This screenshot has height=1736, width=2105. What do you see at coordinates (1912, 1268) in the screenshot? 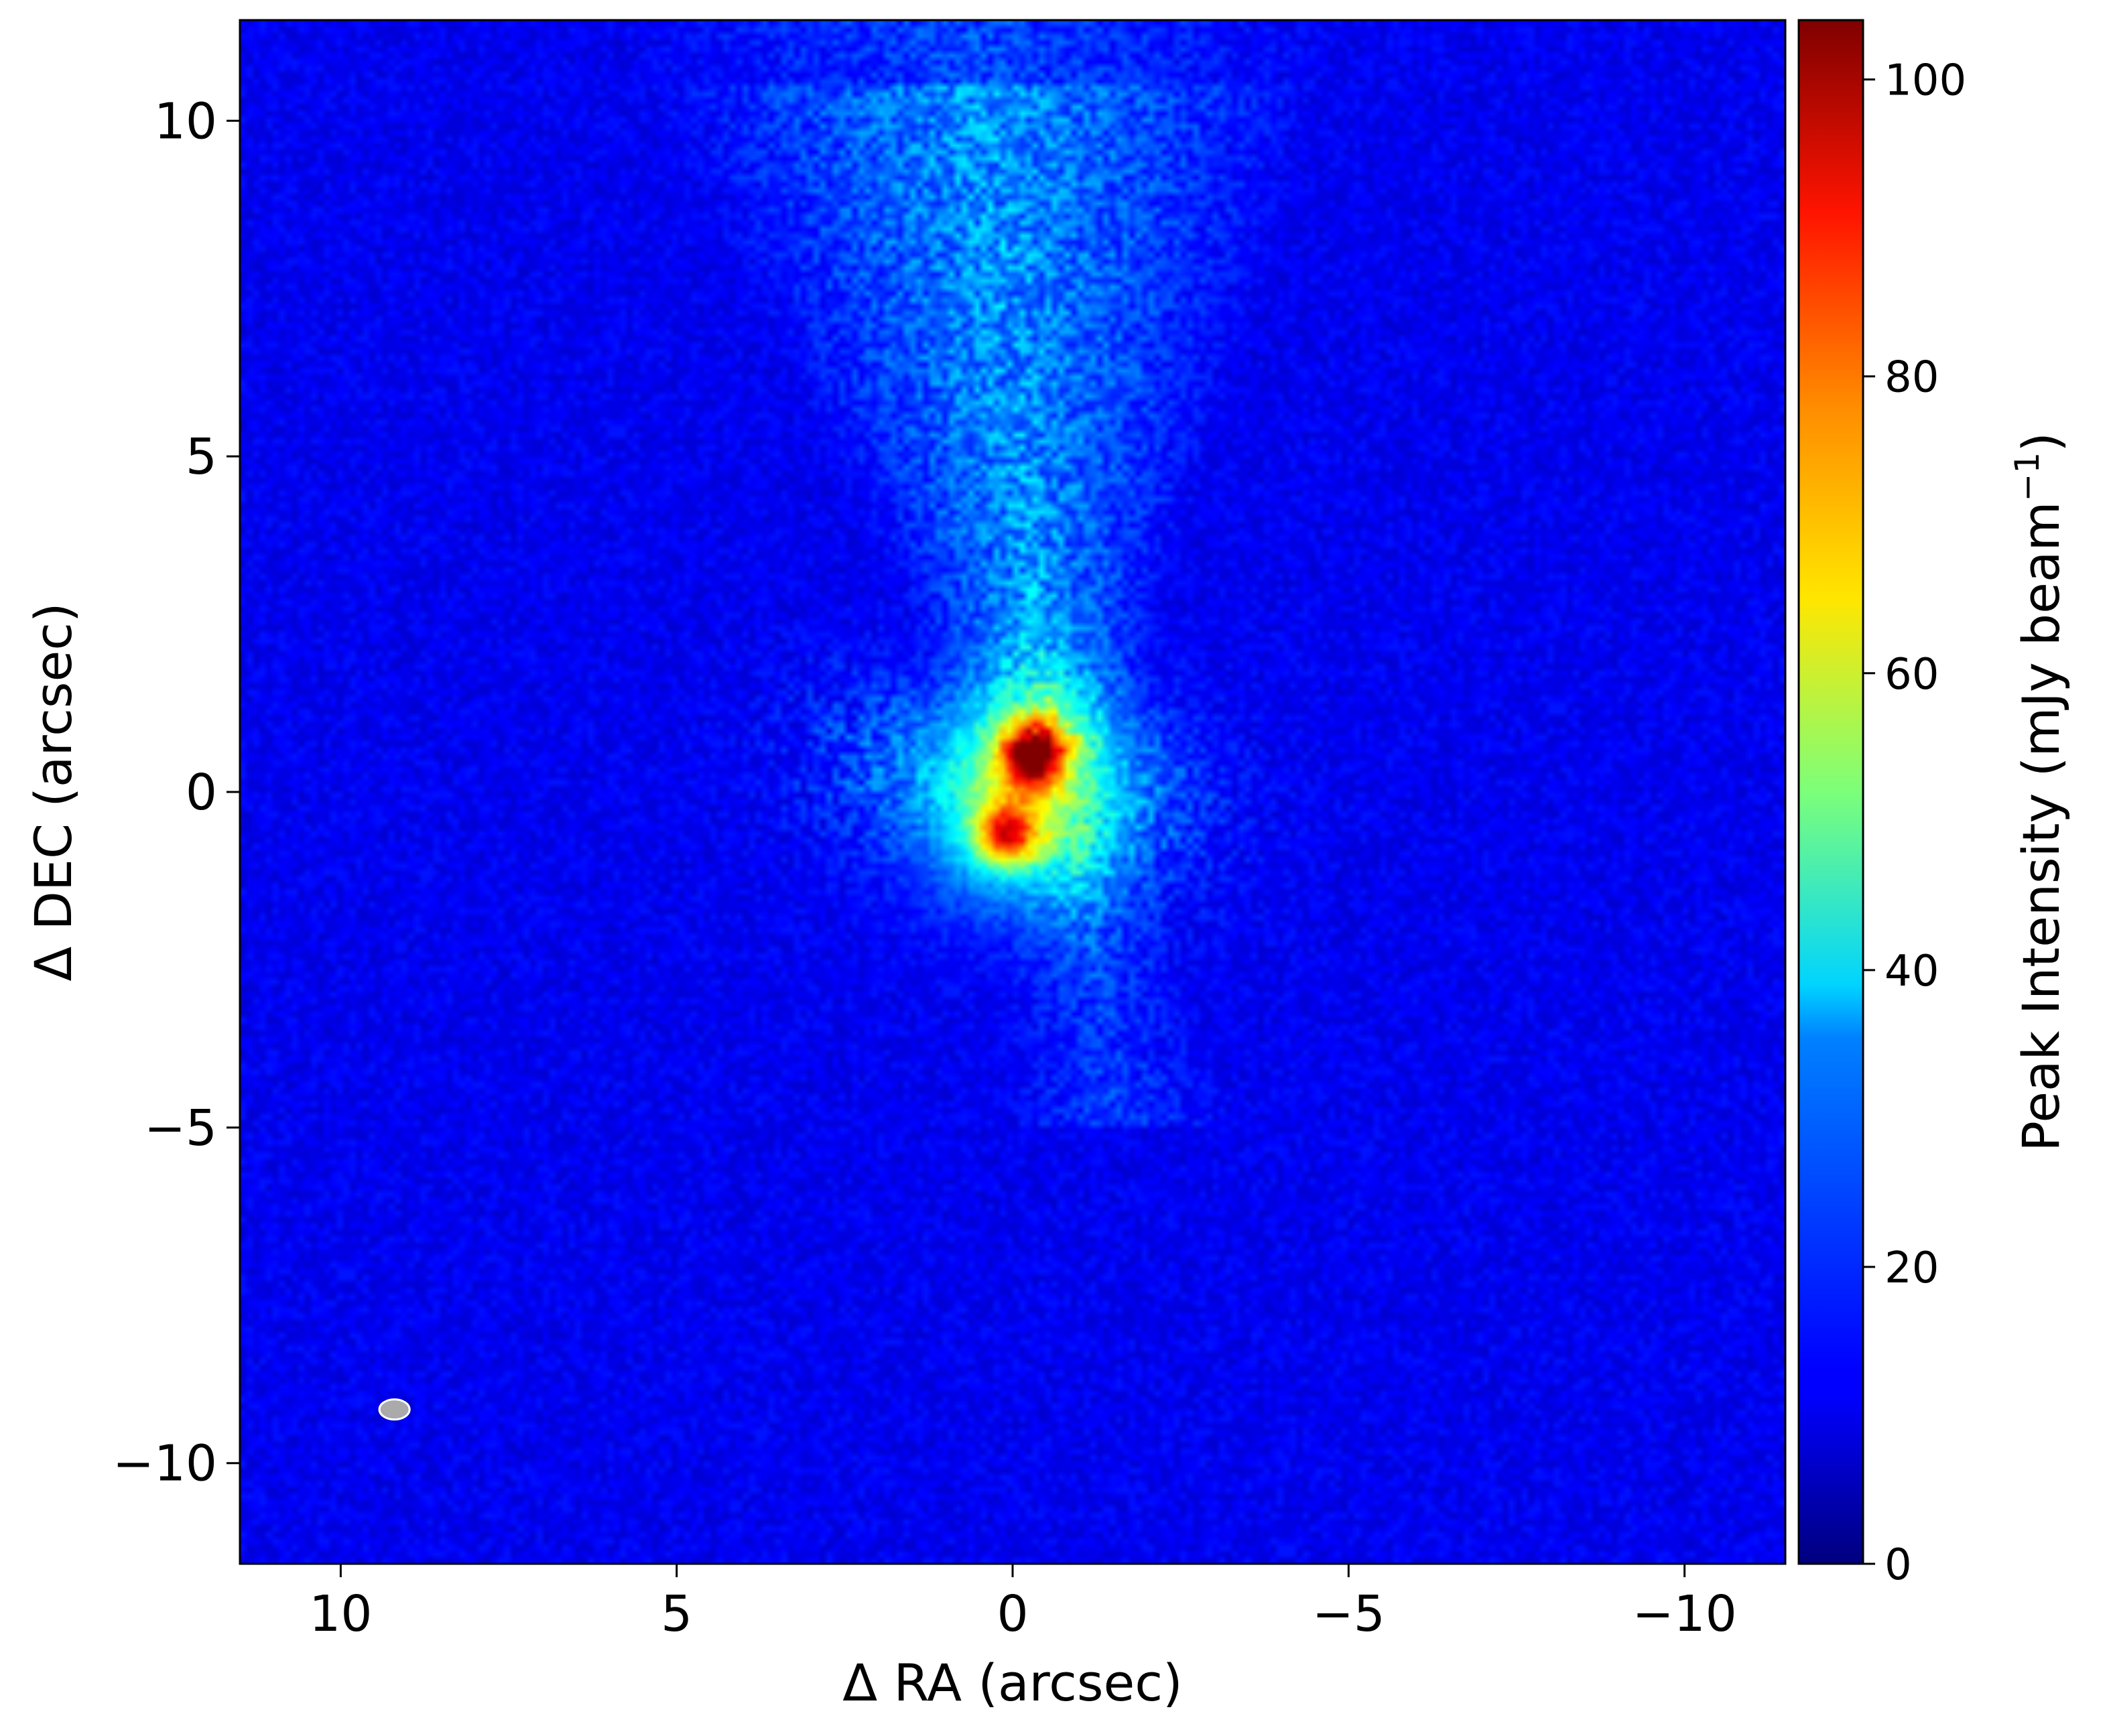
I see `colorbar-tick-label: 20` at bounding box center [1912, 1268].